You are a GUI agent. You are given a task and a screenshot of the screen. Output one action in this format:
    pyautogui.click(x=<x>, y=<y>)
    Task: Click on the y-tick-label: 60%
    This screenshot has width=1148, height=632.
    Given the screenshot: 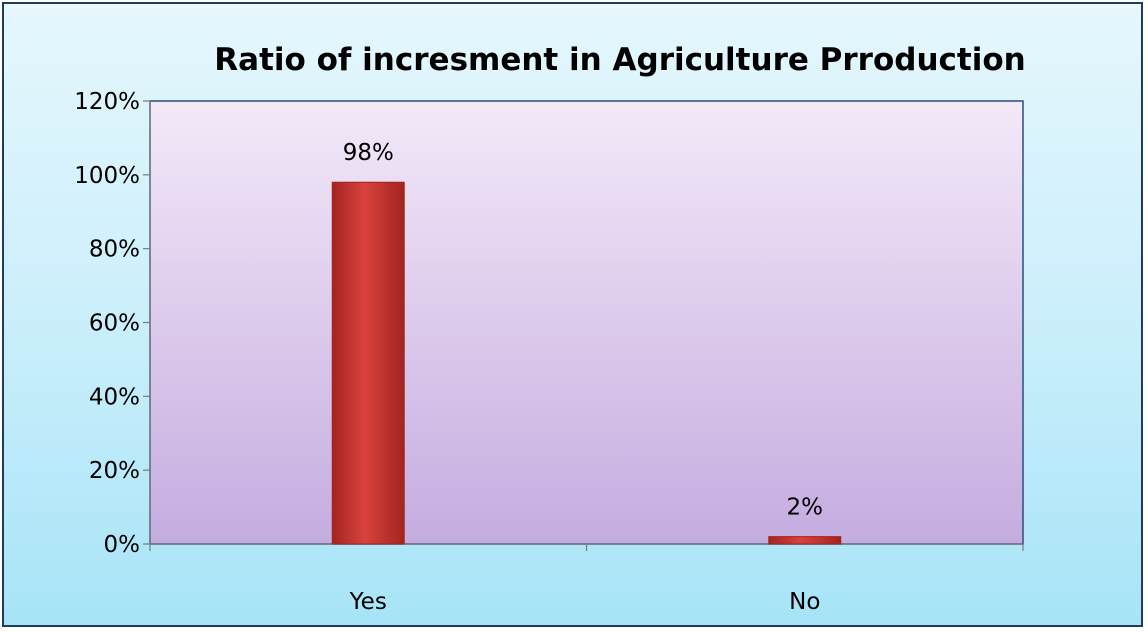 What is the action you would take?
    pyautogui.click(x=114, y=324)
    